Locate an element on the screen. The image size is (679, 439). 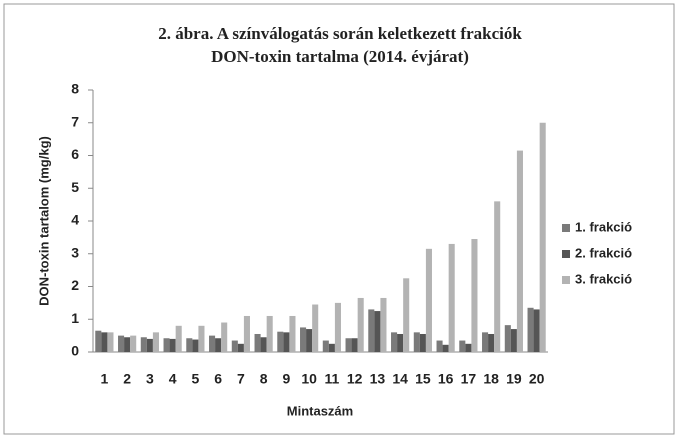
x-tick-label: 18 is located at coordinates (491, 379).